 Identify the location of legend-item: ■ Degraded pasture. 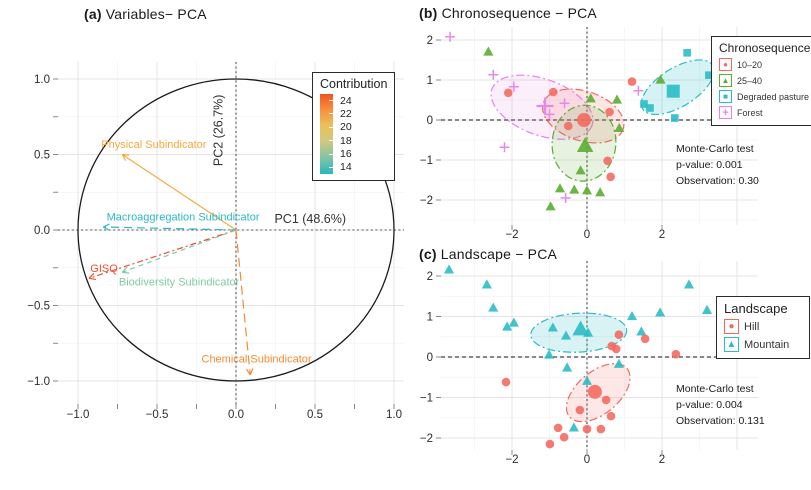
(764, 96).